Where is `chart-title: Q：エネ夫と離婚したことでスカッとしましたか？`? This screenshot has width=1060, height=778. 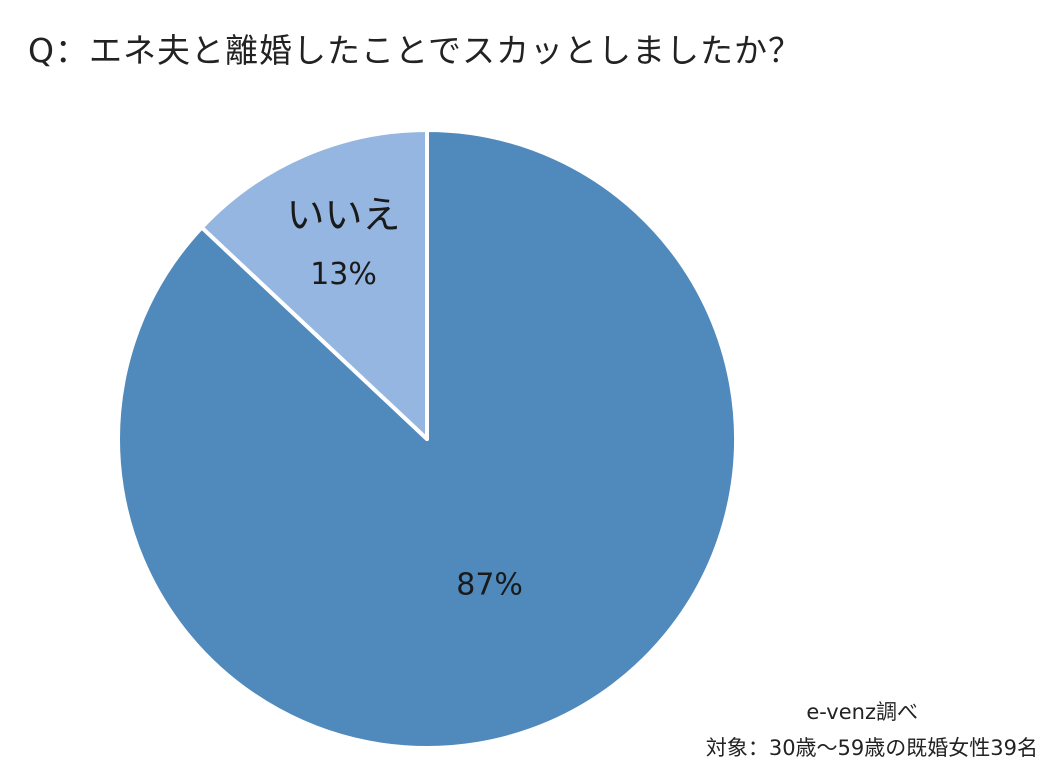
chart-title: Q：エネ夫と離婚したことでスカッとしましたか？ is located at coordinates (415, 50).